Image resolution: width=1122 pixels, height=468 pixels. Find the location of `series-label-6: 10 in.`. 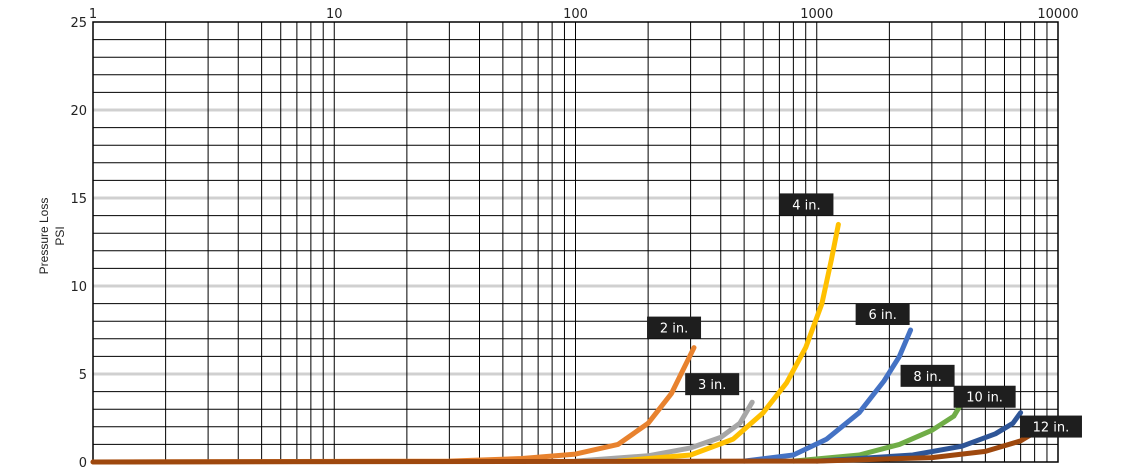

series-label-6: 10 in. is located at coordinates (984, 396).